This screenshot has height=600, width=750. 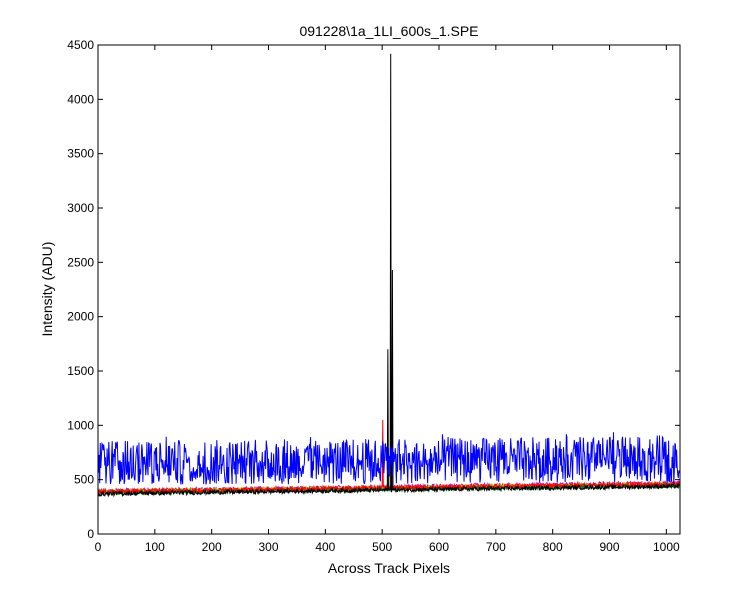 I want to click on x-tick-label: 0, so click(x=98, y=547).